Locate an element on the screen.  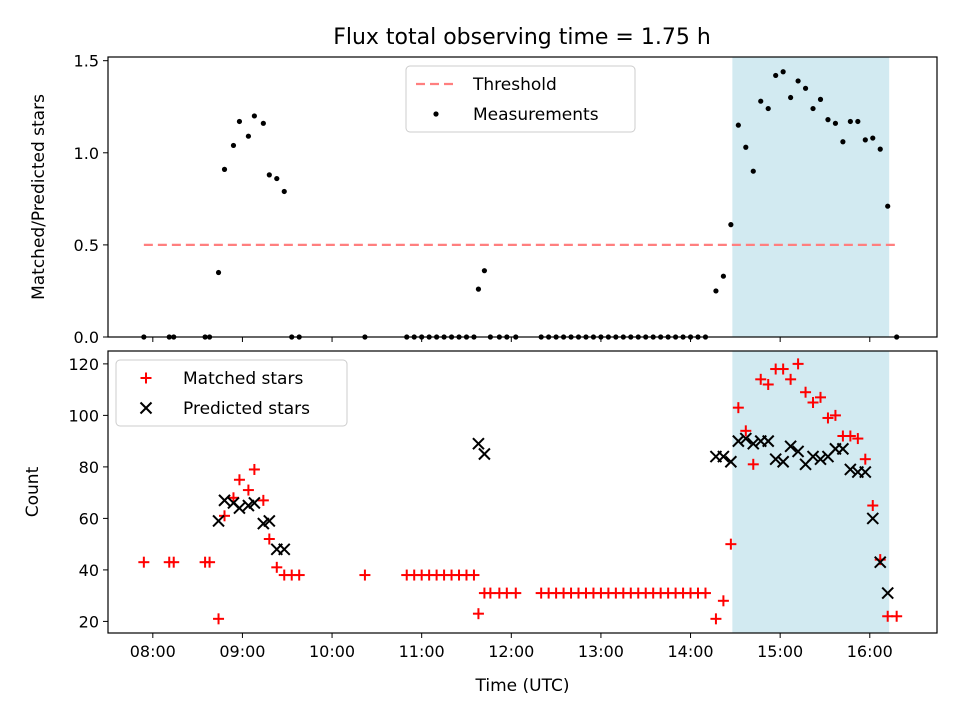
x-tick-label: 14:00 is located at coordinates (690, 651).